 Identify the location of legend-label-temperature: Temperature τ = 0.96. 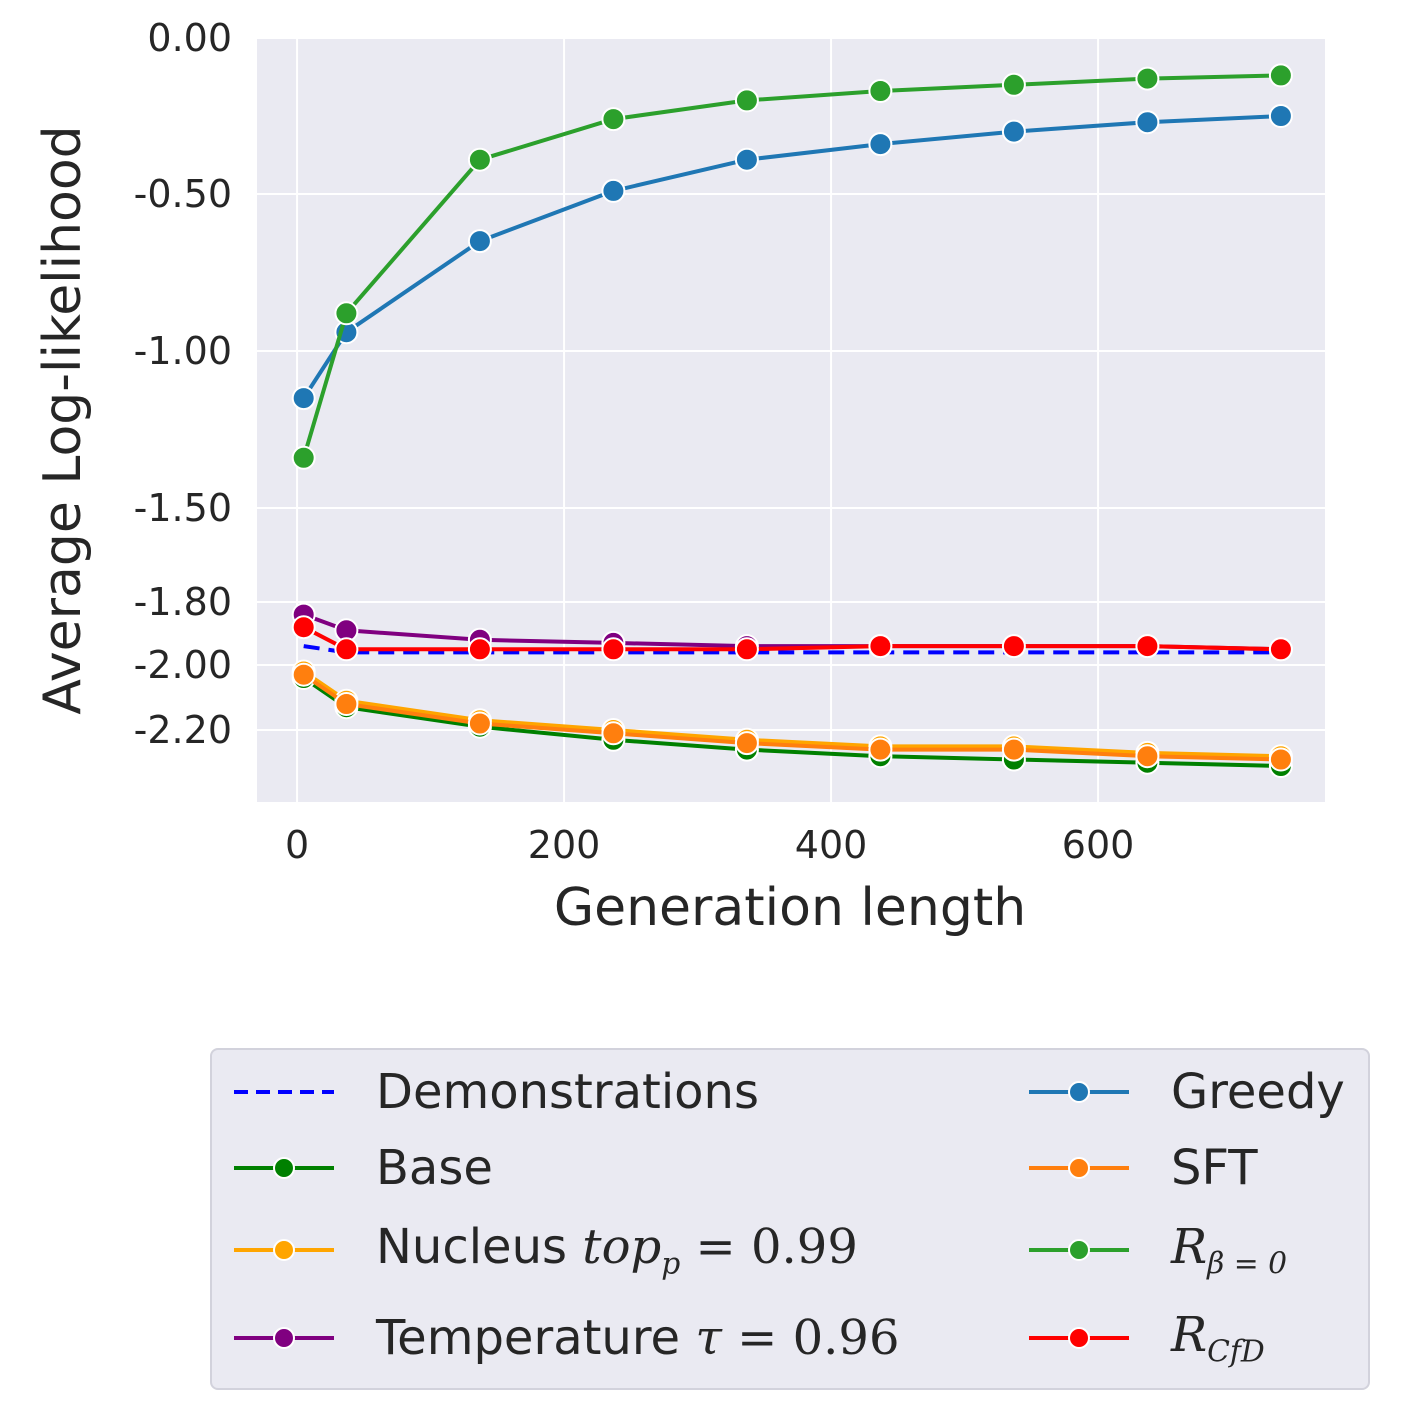
(637, 1338).